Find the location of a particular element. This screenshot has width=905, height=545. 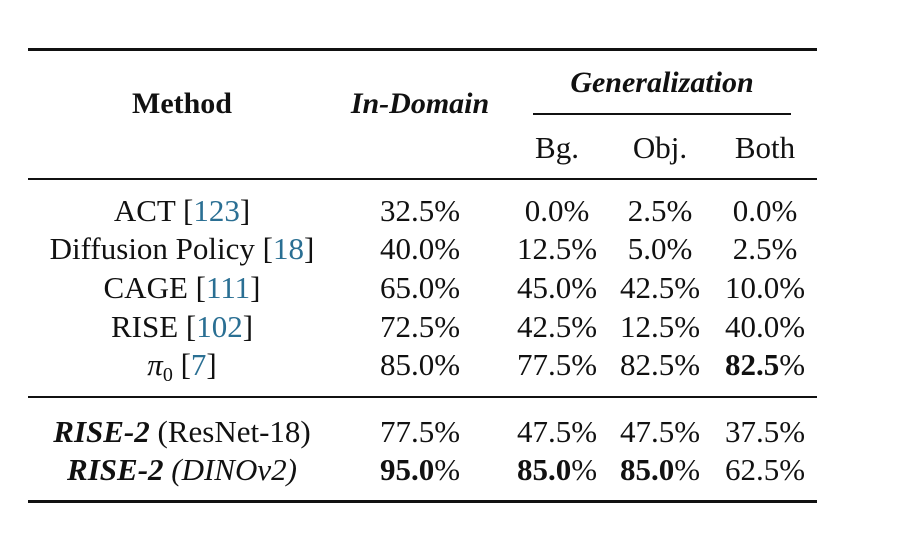

header-bg: Bg. is located at coordinates (557, 147).